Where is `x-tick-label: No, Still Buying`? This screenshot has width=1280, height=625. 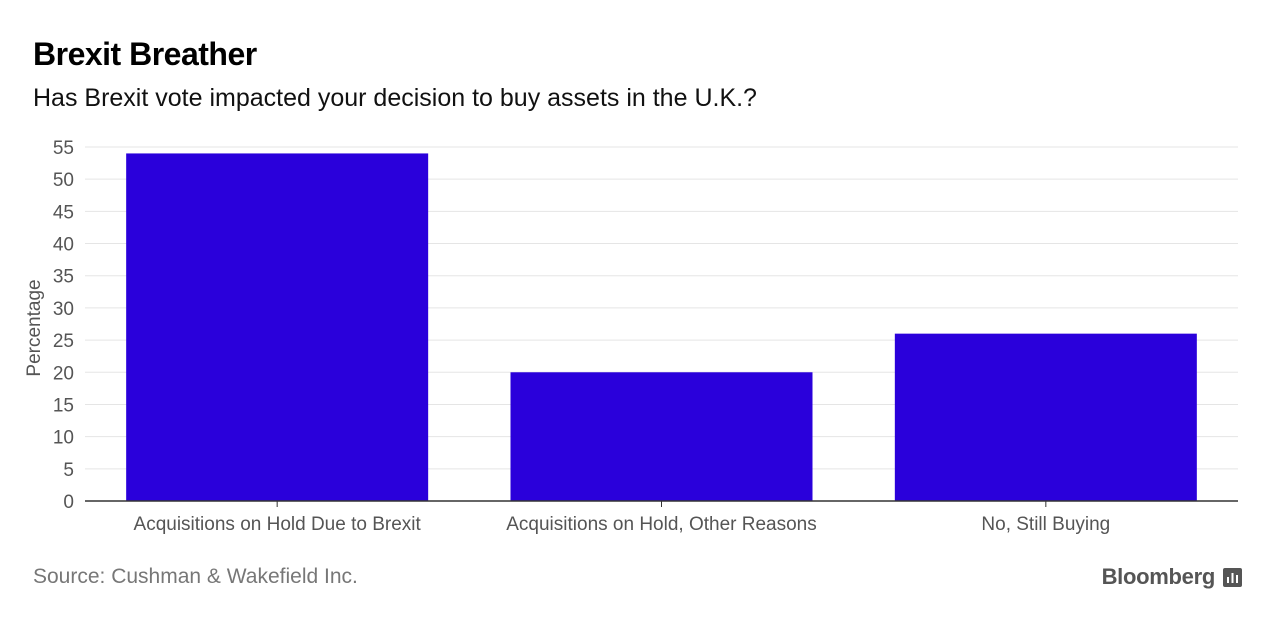
x-tick-label: No, Still Buying is located at coordinates (1045, 524).